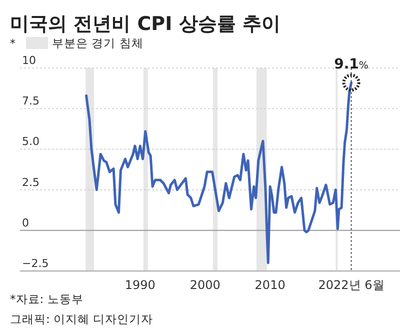 The image size is (420, 331). What do you see at coordinates (140, 285) in the screenshot?
I see `x-tick-label: 1990` at bounding box center [140, 285].